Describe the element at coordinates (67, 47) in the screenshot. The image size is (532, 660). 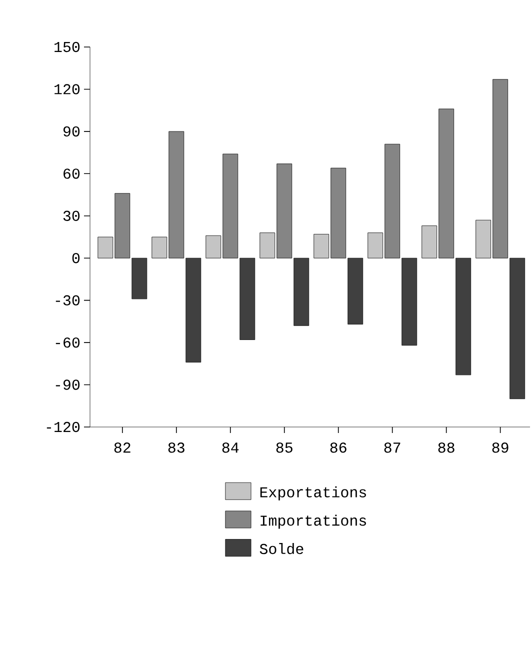
I see `y-tick-label: 150` at that location.